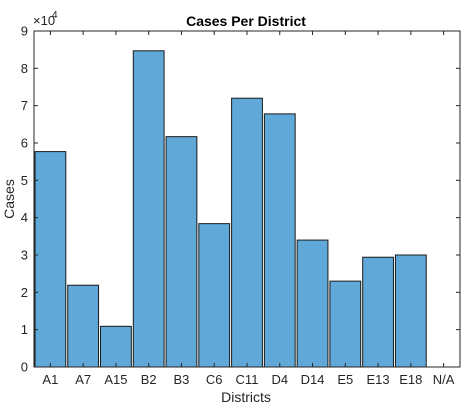 The width and height of the screenshot is (471, 409). What do you see at coordinates (246, 397) in the screenshot?
I see `x-axis-label: Districts` at bounding box center [246, 397].